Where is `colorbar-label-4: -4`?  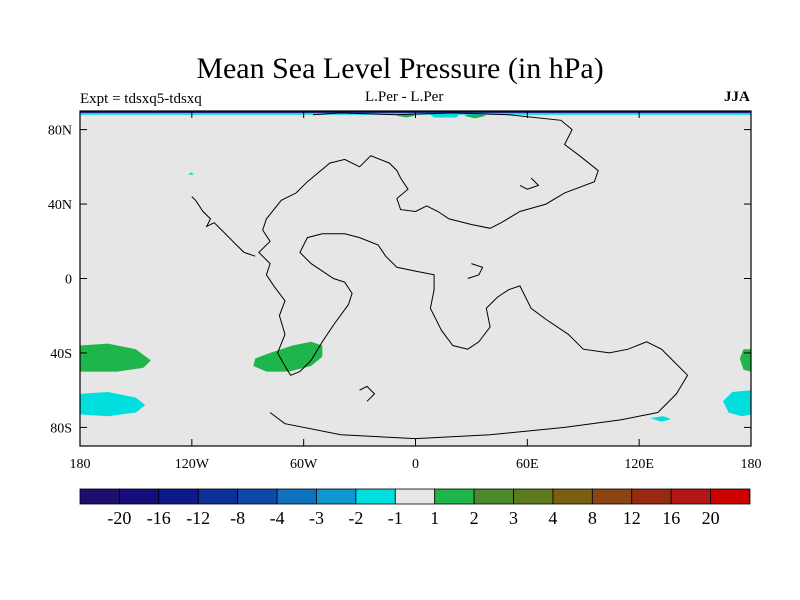 colorbar-label-4: -4 is located at coordinates (277, 518).